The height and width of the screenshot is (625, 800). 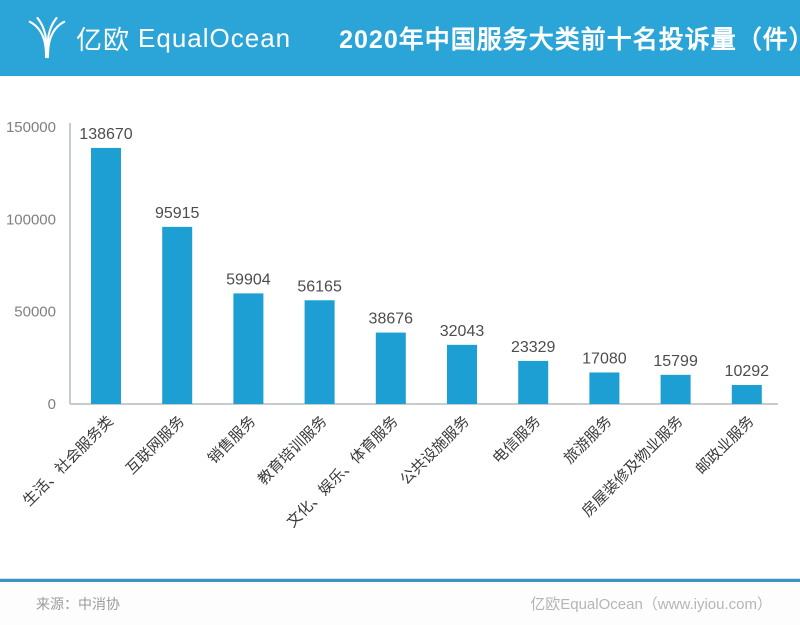 I want to click on logo-text-cn: 亿欧, so click(x=103, y=39).